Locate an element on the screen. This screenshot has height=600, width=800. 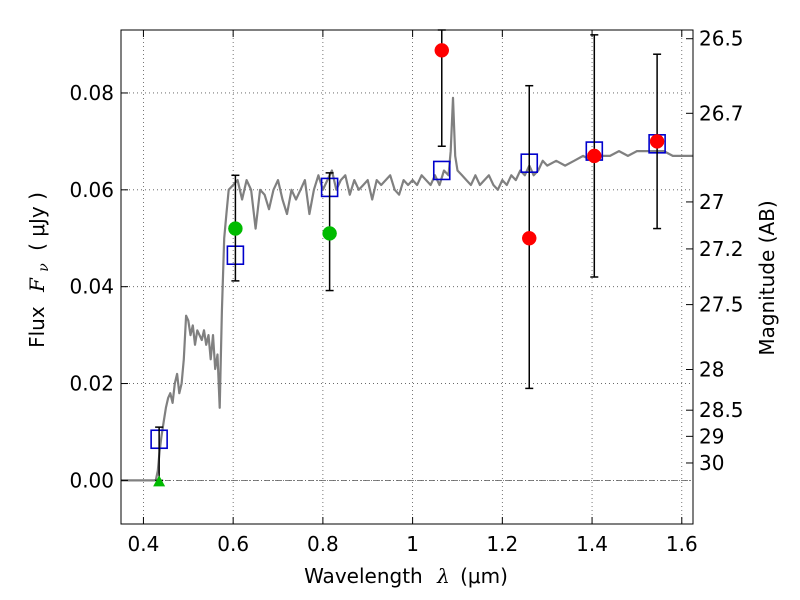
y2-tick-label: 30 is located at coordinates (711, 463).